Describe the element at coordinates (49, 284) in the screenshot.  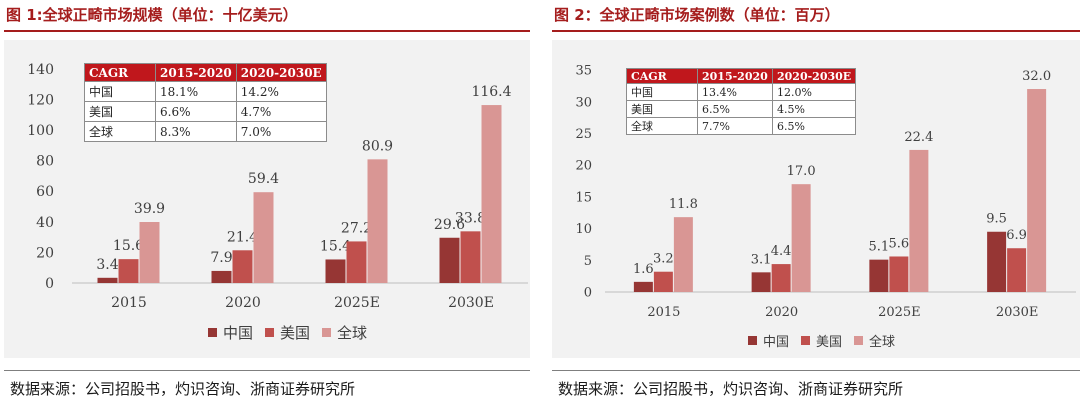
I see `y-tick-label: 0` at that location.